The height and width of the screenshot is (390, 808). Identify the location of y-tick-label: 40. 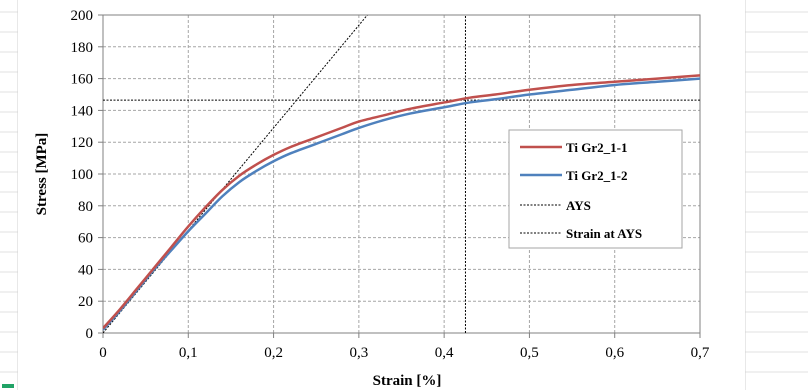
(85, 270).